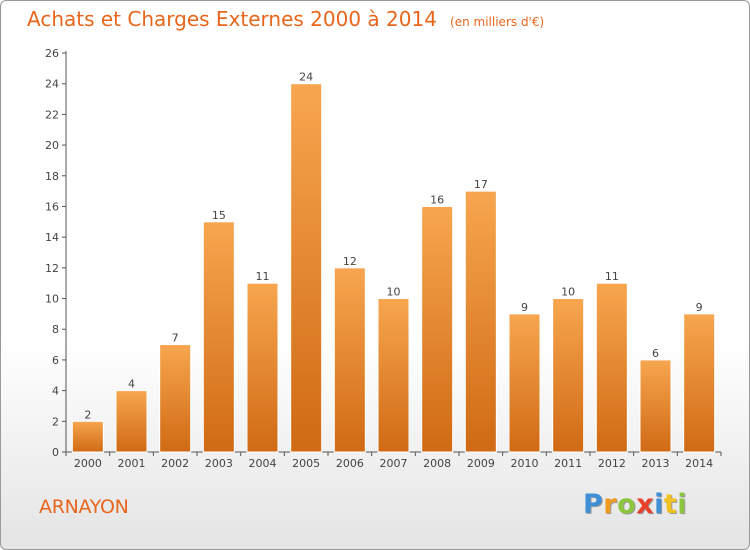  I want to click on data-label-2011: 10, so click(568, 292).